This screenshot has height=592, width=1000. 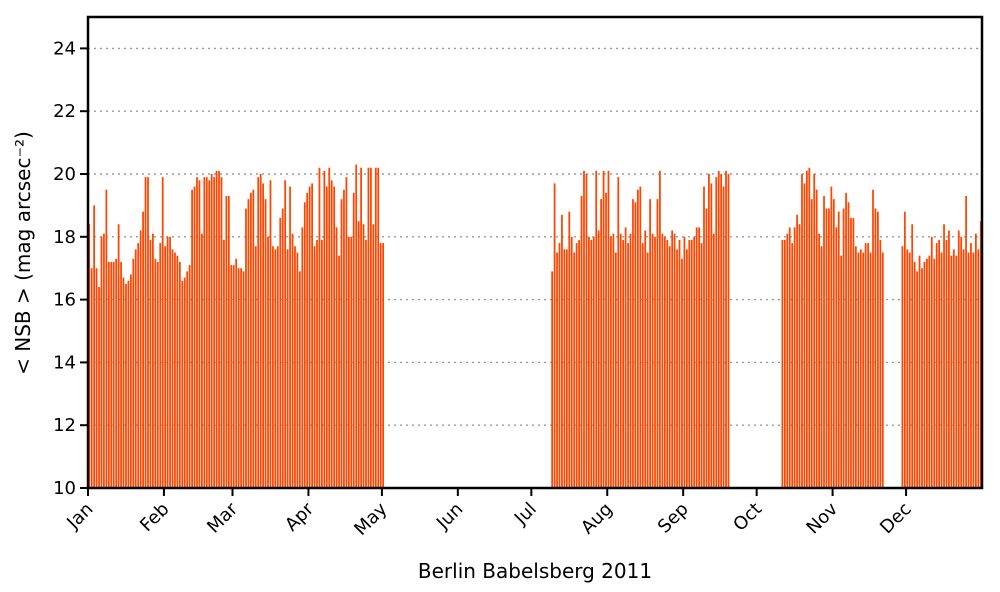 I want to click on x-tick-label: Jul, so click(x=525, y=514).